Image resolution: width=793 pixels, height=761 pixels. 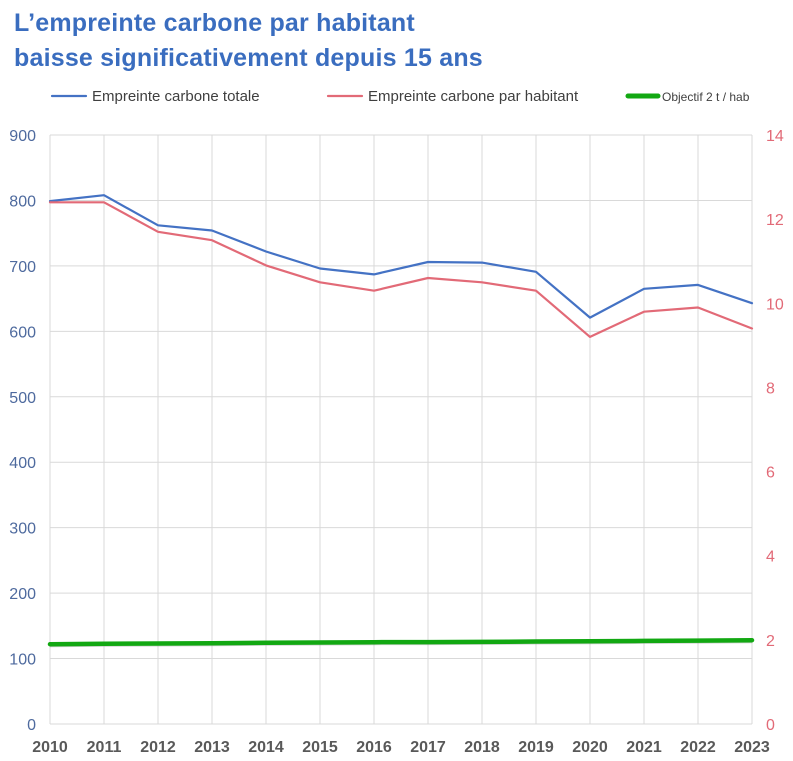 What do you see at coordinates (770, 557) in the screenshot?
I see `y-right-tick-label: 4` at bounding box center [770, 557].